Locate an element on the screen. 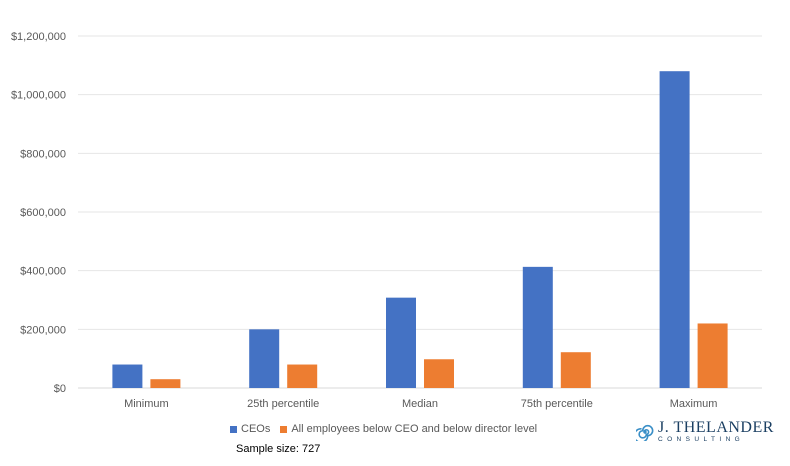 This screenshot has width=790, height=466. y-tick-label: $800,000 is located at coordinates (43, 154).